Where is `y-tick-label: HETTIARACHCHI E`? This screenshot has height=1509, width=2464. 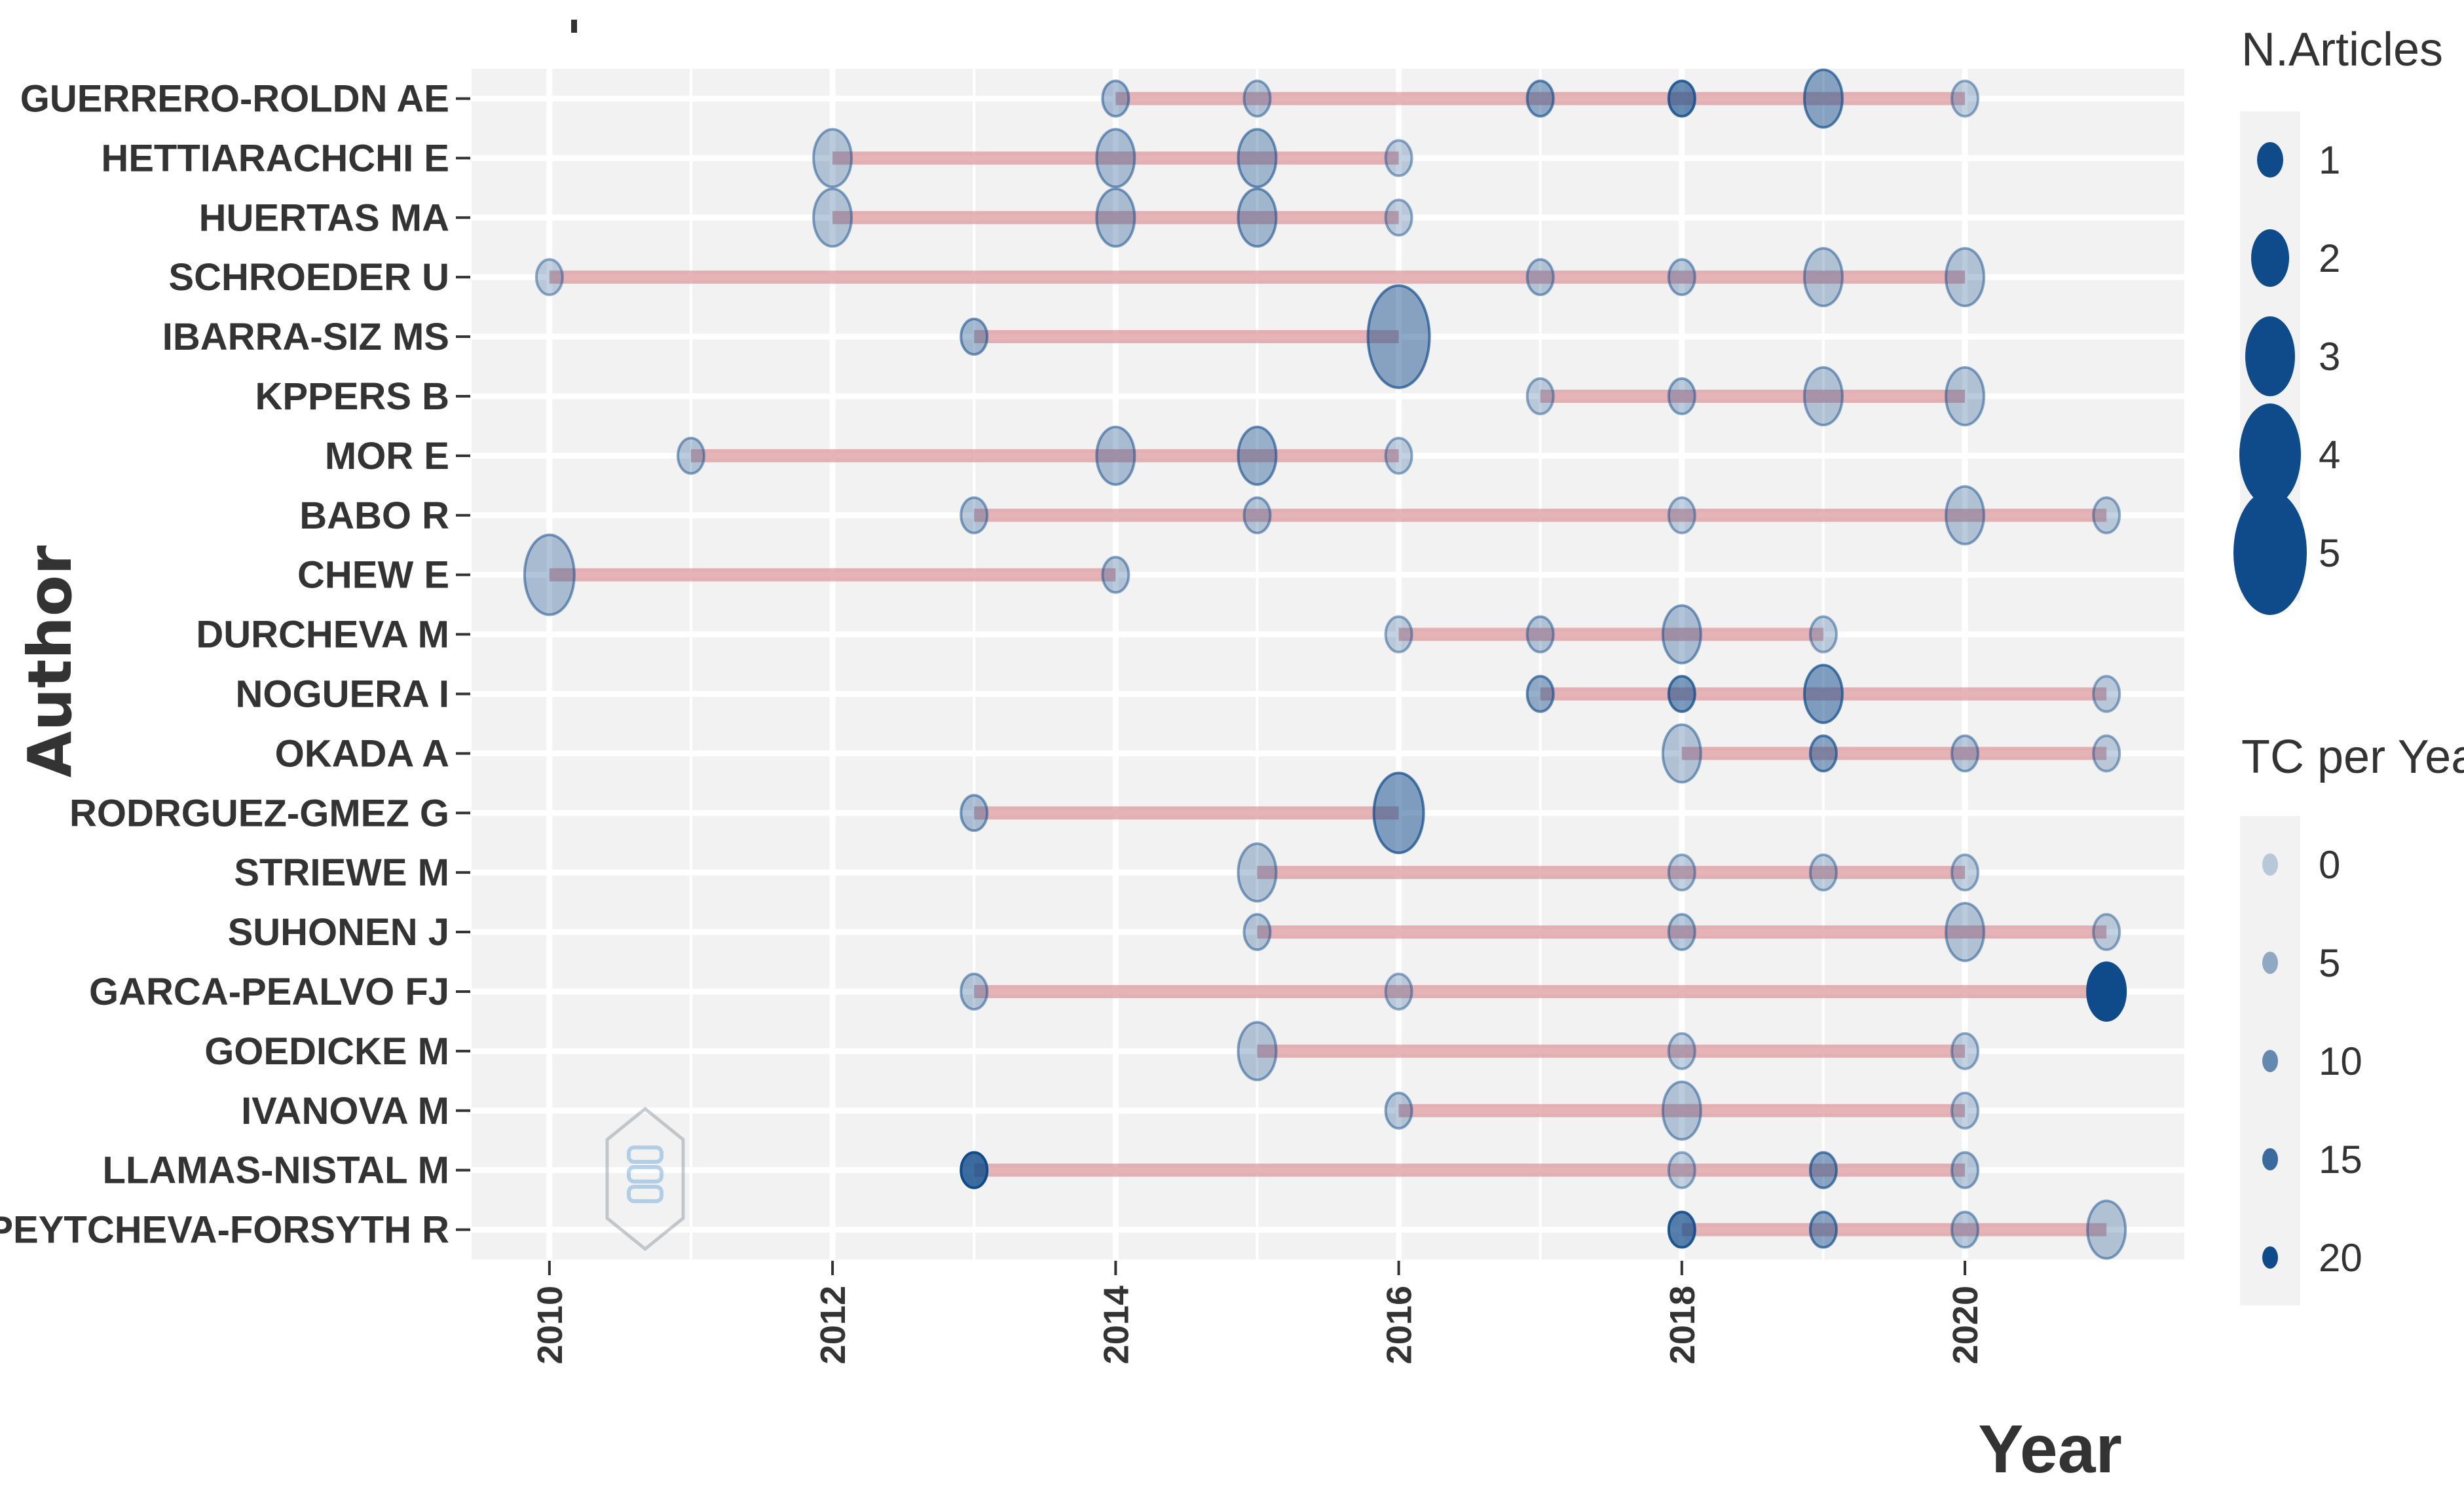
y-tick-label: HETTIARACHCHI E is located at coordinates (275, 158).